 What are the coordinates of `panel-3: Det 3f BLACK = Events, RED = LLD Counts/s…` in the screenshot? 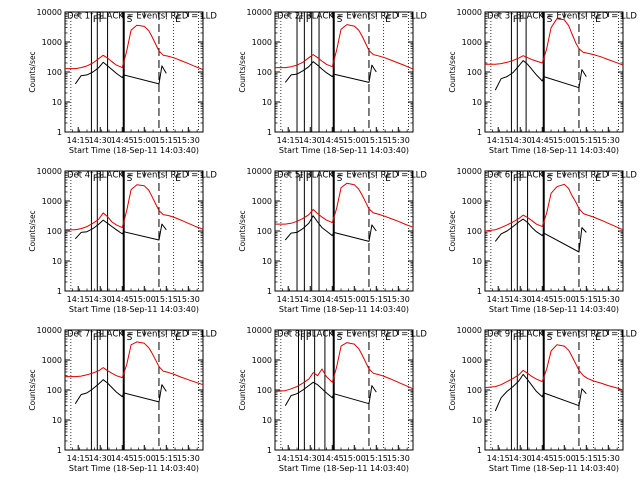 It's located at (542, 81).